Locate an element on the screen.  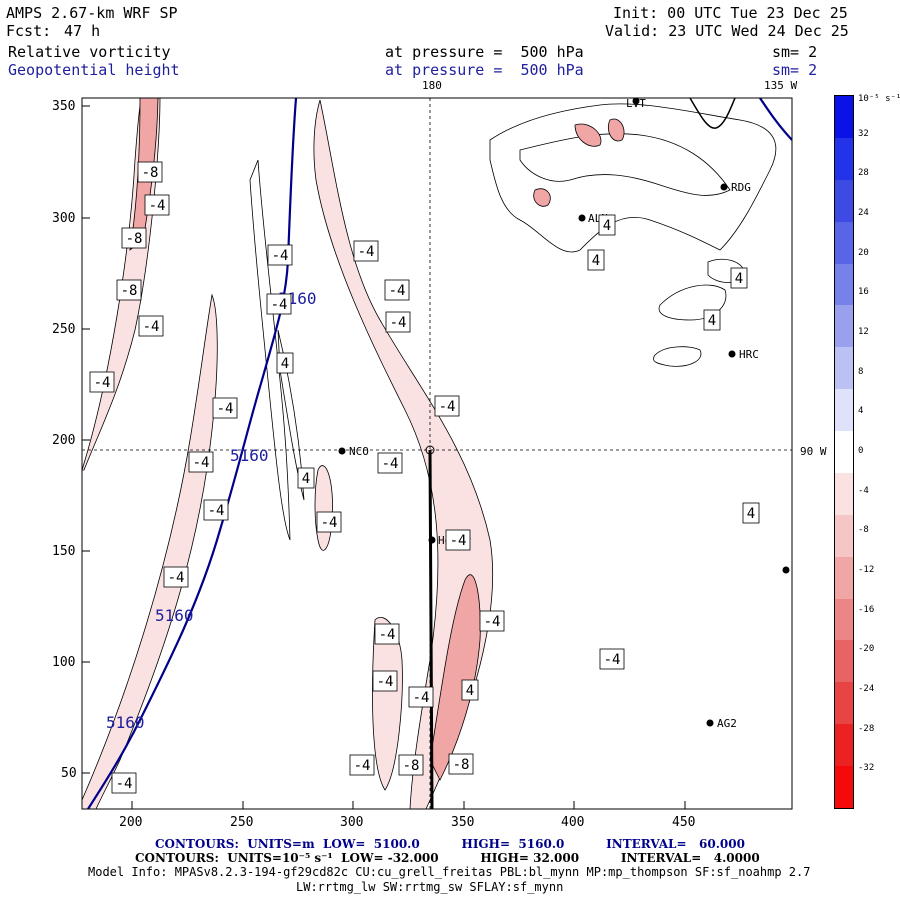
colorbar-label: -32 is located at coordinates (866, 768).